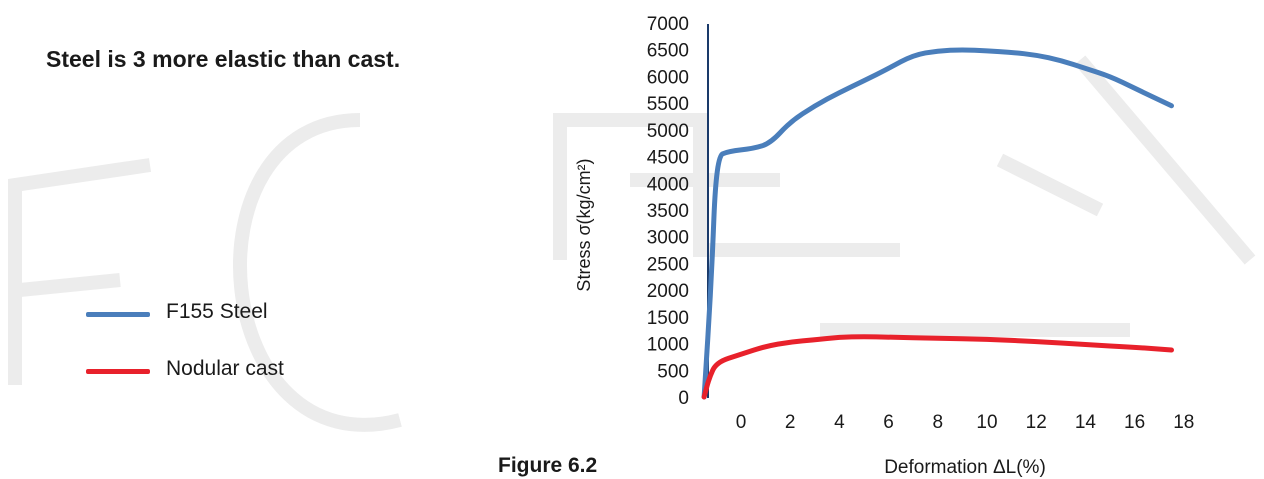  What do you see at coordinates (965, 422) in the screenshot?
I see `x-tick-labels: 0 2 4 6 8 10 12 14 16 18` at bounding box center [965, 422].